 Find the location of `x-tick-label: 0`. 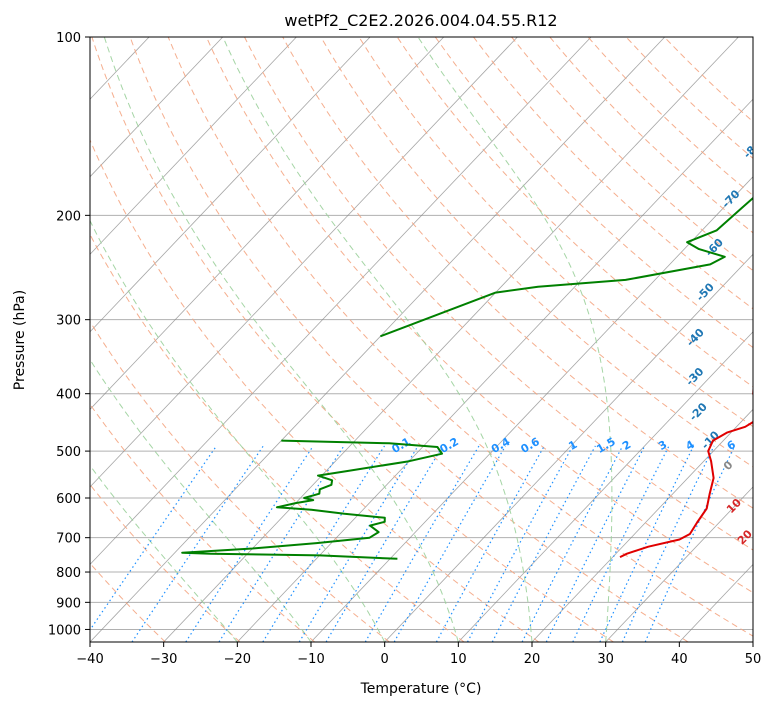

x-tick-label: 0 is located at coordinates (385, 659).